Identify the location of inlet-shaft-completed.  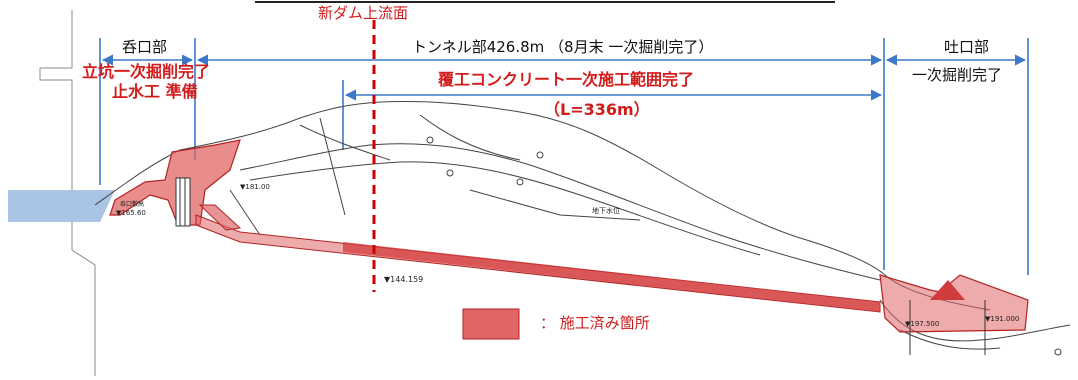
(175, 182).